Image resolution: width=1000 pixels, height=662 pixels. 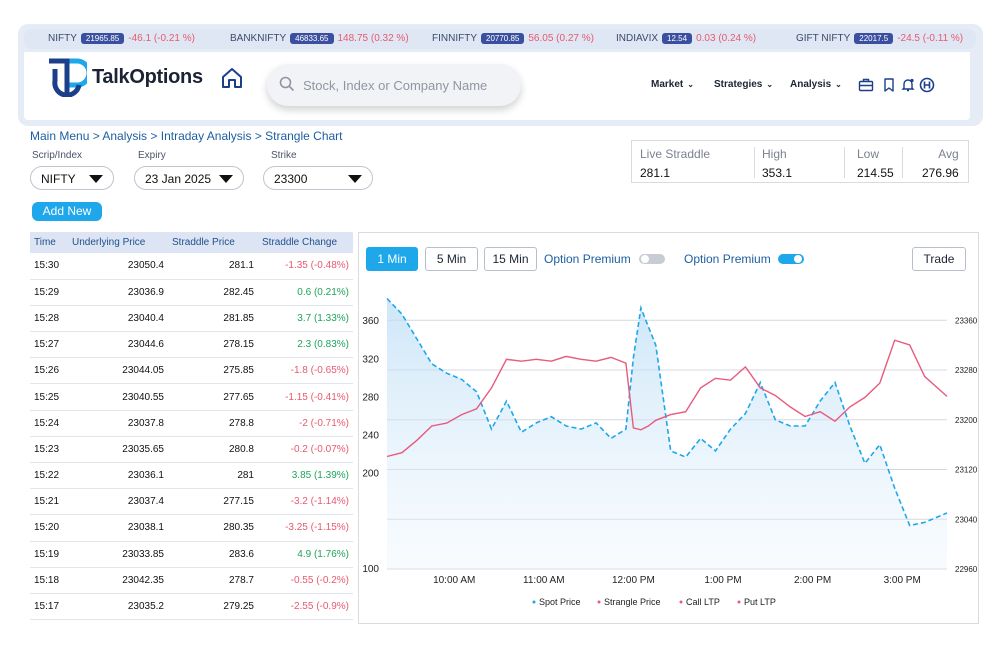 I want to click on table-row: 15:17 23035.2 279.25 -2.55 (-0.9%), so click(x=191, y=607).